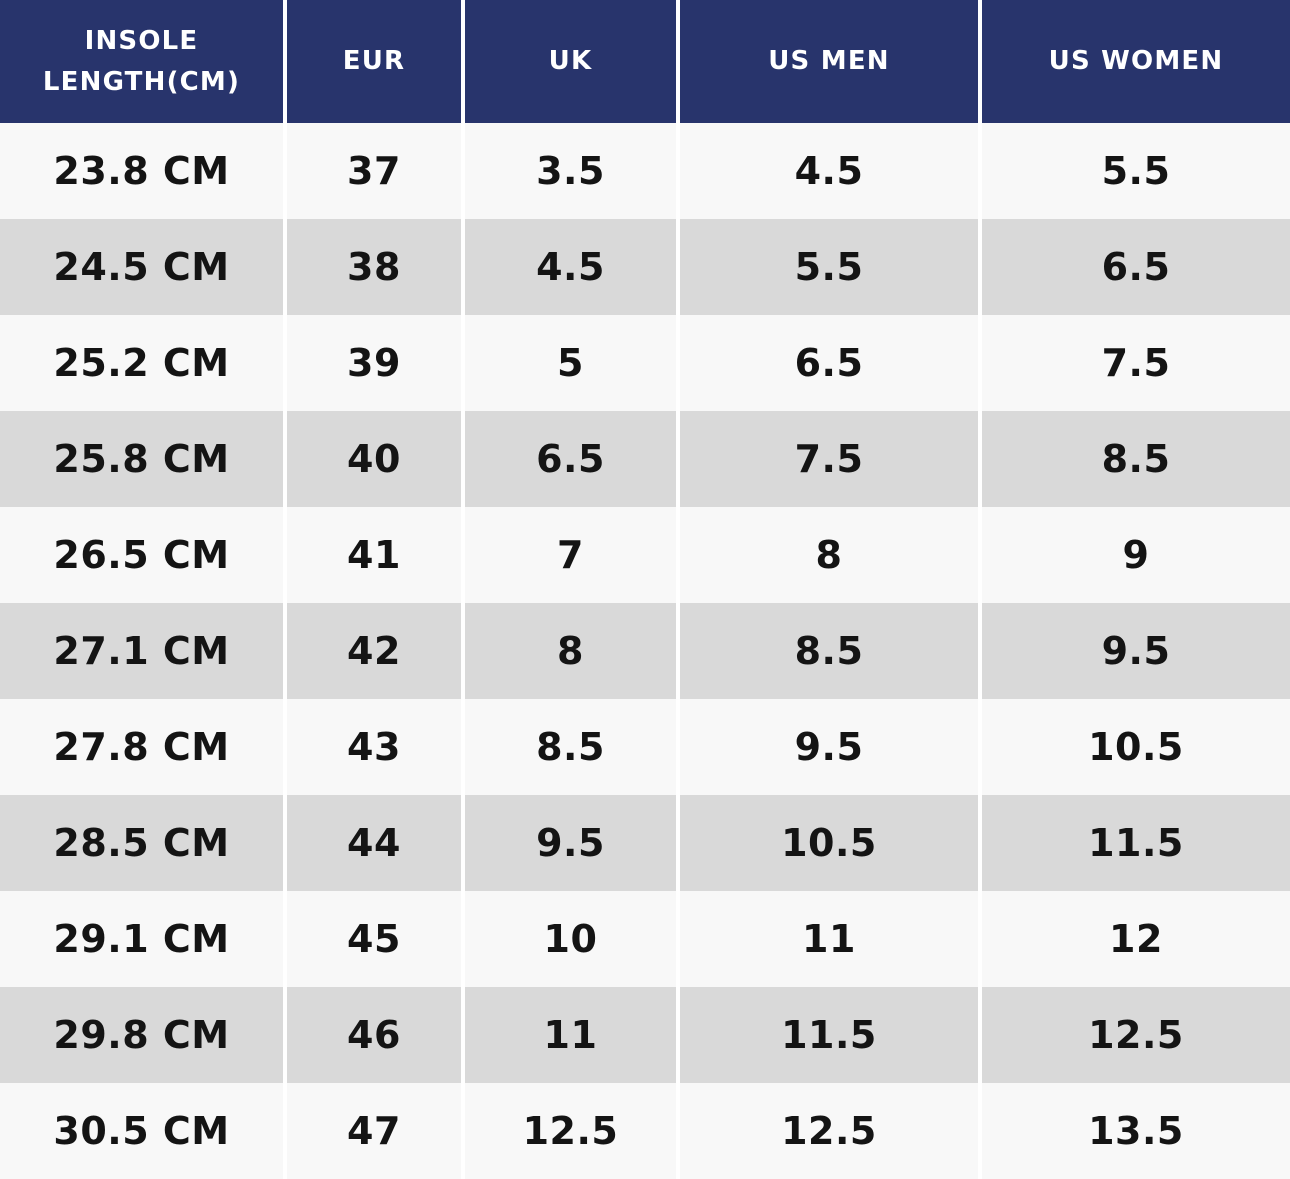  What do you see at coordinates (373, 1035) in the screenshot?
I see `table-cell: 46` at bounding box center [373, 1035].